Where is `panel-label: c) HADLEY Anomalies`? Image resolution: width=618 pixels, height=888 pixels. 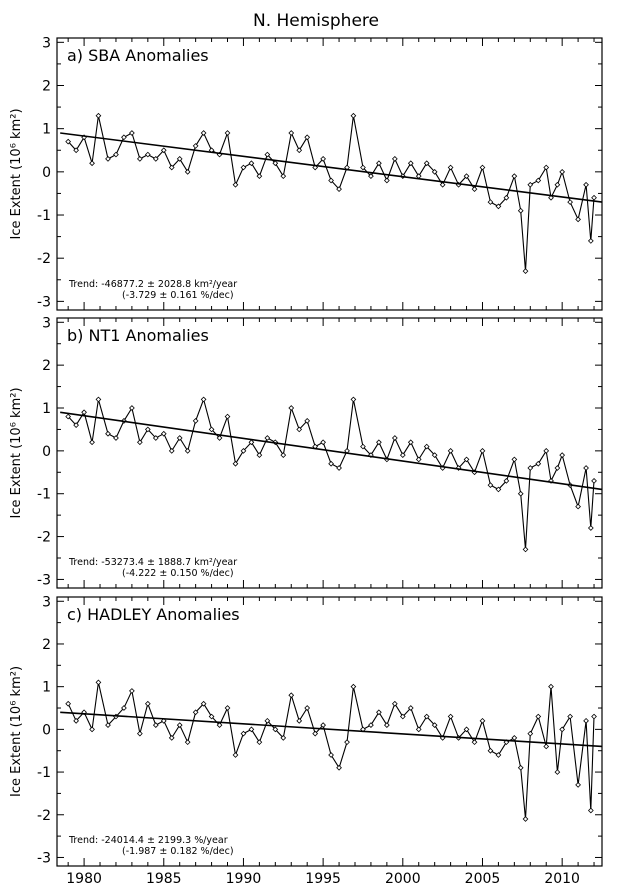 panel-label: c) HADLEY Anomalies is located at coordinates (153, 614).